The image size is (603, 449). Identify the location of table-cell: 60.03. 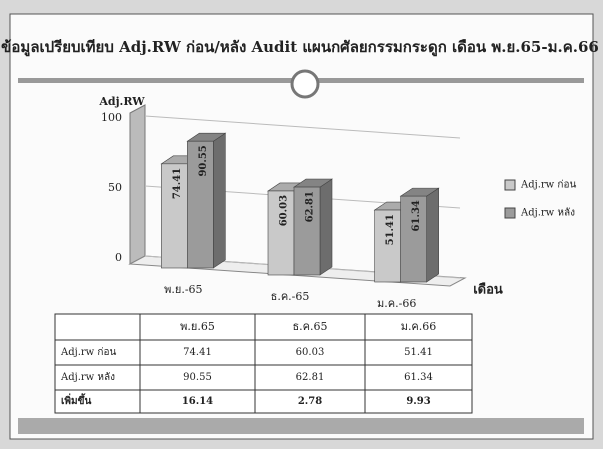
(310, 352).